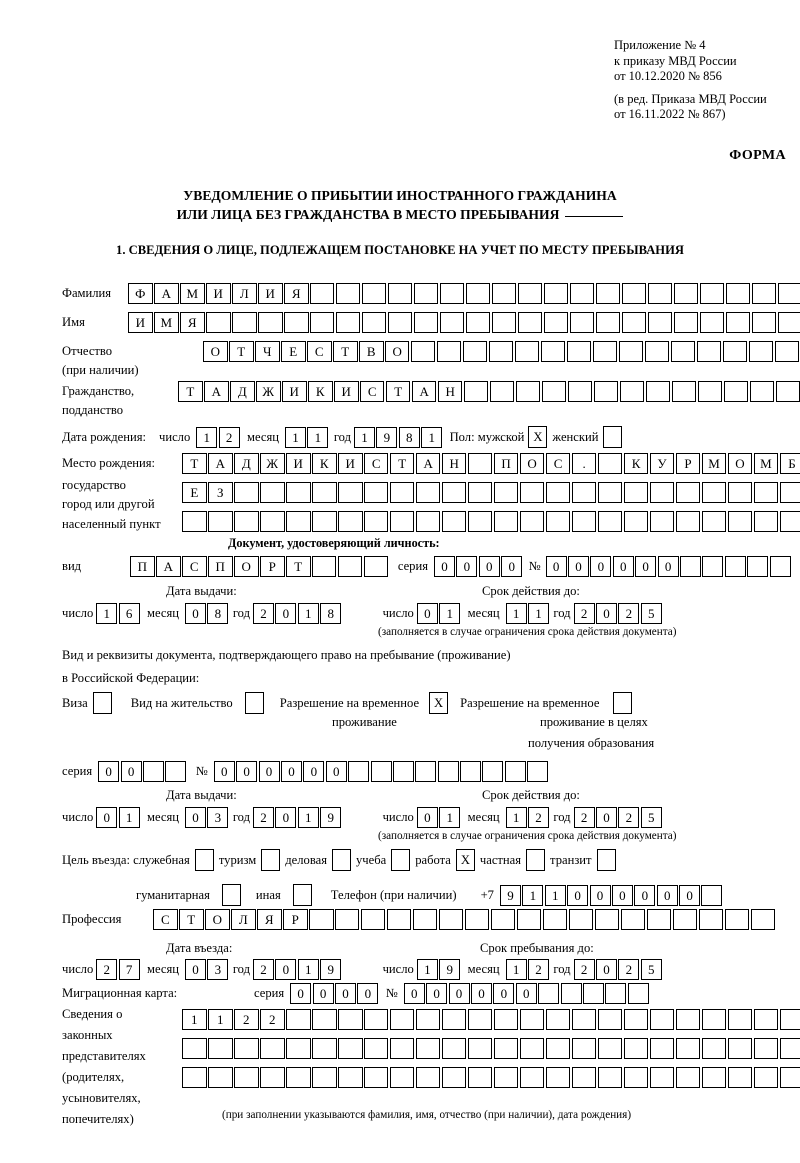 This screenshot has width=800, height=1163. What do you see at coordinates (165, 919) in the screenshot?
I see `form-cell: С` at bounding box center [165, 919].